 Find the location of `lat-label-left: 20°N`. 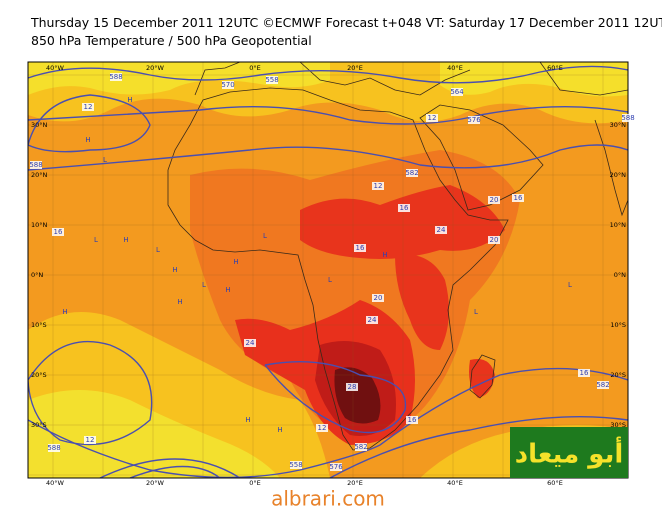

lat-label-left: 20°N is located at coordinates (39, 175).